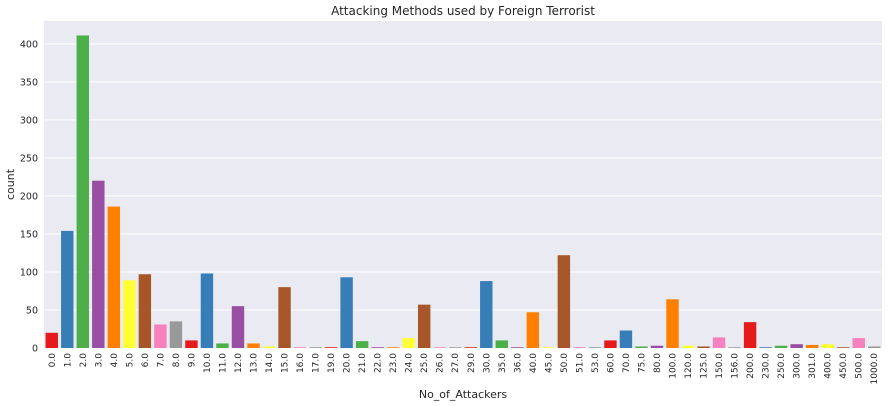 Image resolution: width=889 pixels, height=406 pixels. What do you see at coordinates (658, 363) in the screenshot?
I see `x-tick-label: 80.0` at bounding box center [658, 363].